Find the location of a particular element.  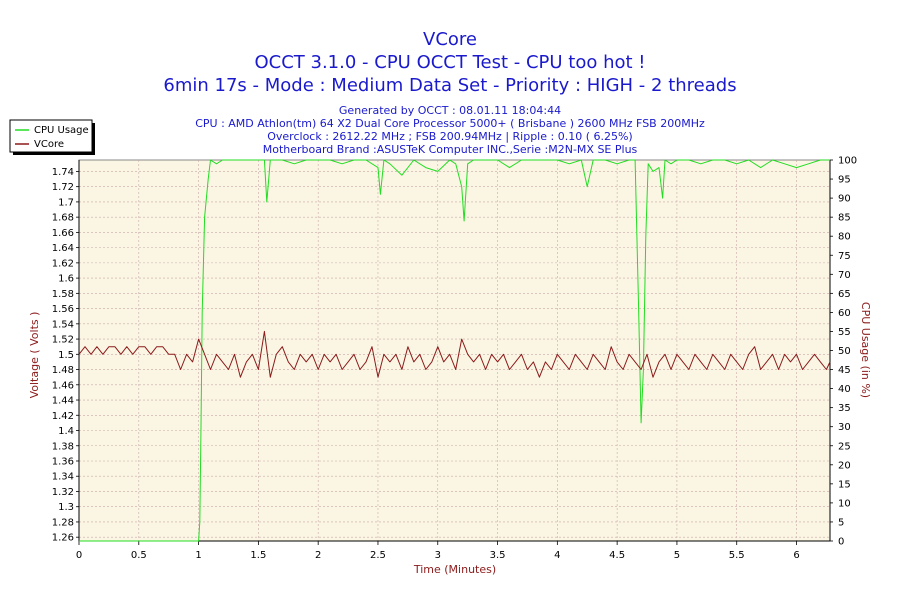

y2-tick-label: 65 is located at coordinates (844, 294).